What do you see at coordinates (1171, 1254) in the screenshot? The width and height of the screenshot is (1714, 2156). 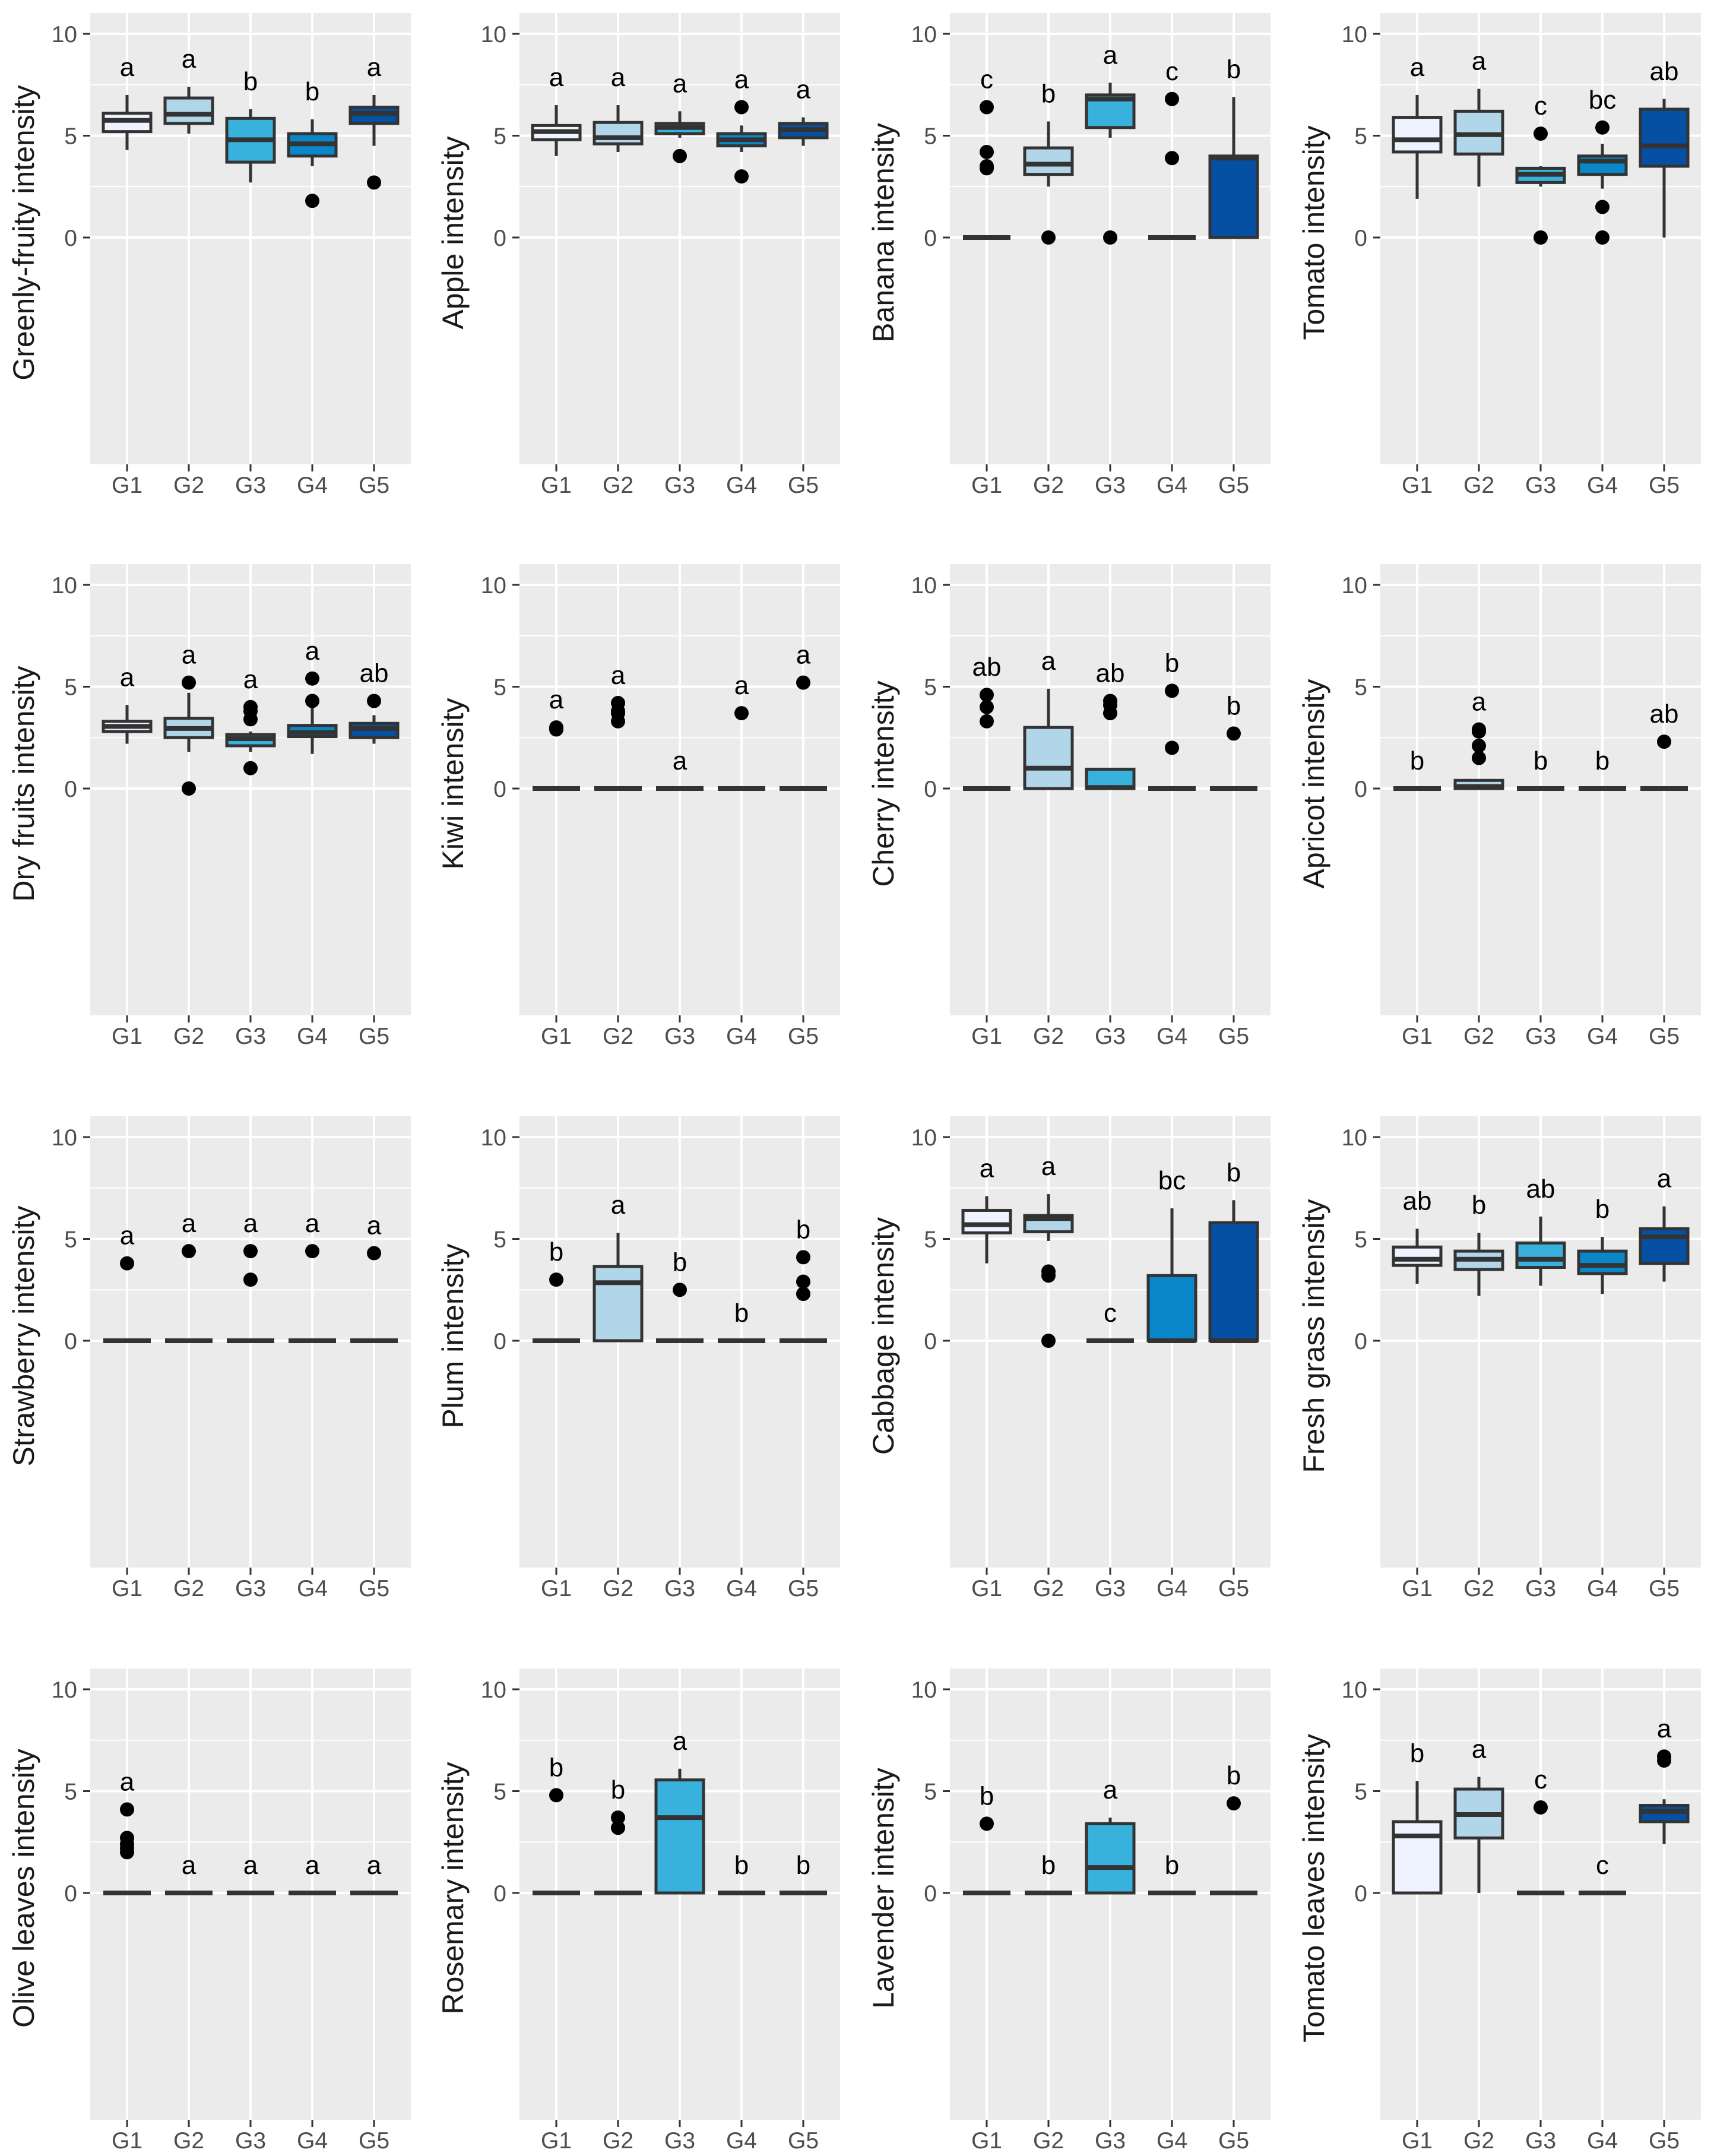 I see `box-group: bc` at bounding box center [1171, 1254].